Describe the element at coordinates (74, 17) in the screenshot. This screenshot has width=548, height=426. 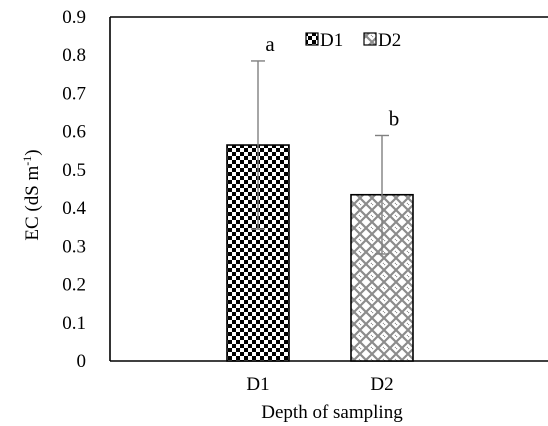
I see `y-tick-label: 0.9` at that location.